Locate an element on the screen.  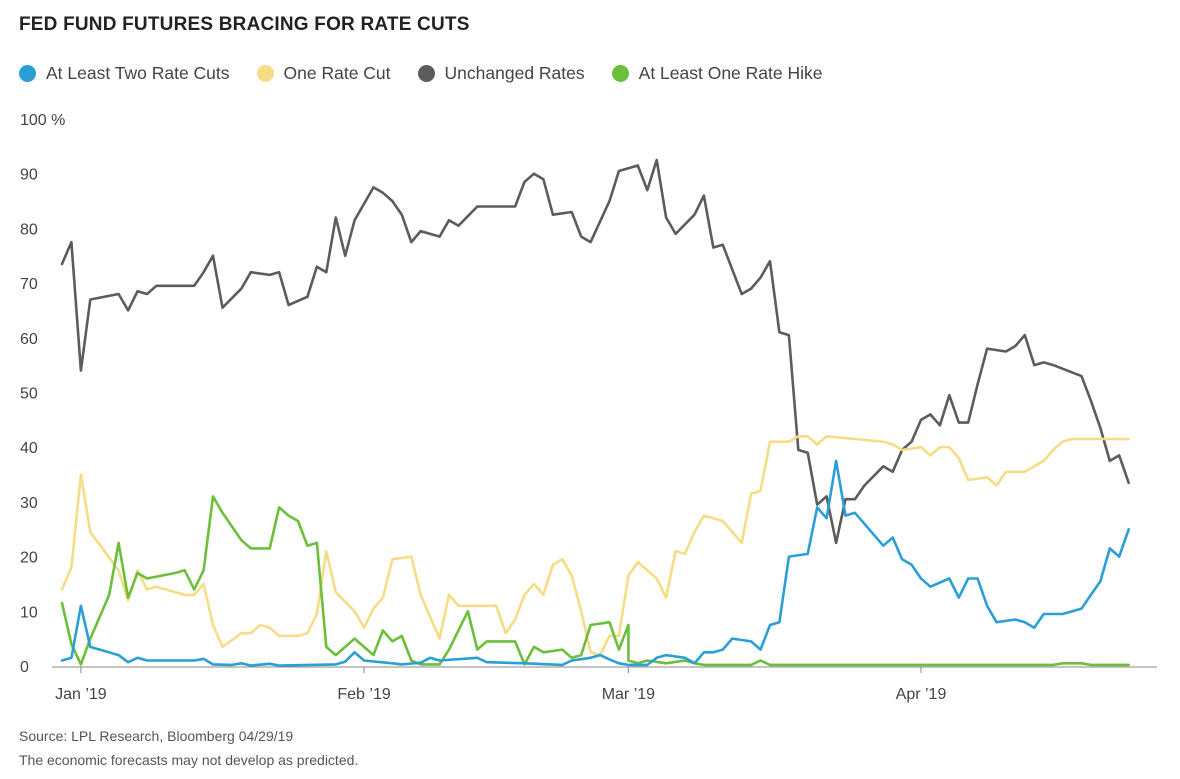
y-tick-label: 90 is located at coordinates (29, 175).